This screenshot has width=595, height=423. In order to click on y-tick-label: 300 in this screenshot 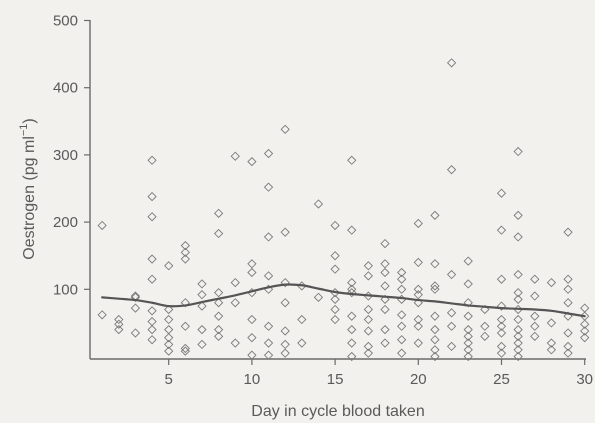, I will do `click(65, 155)`.